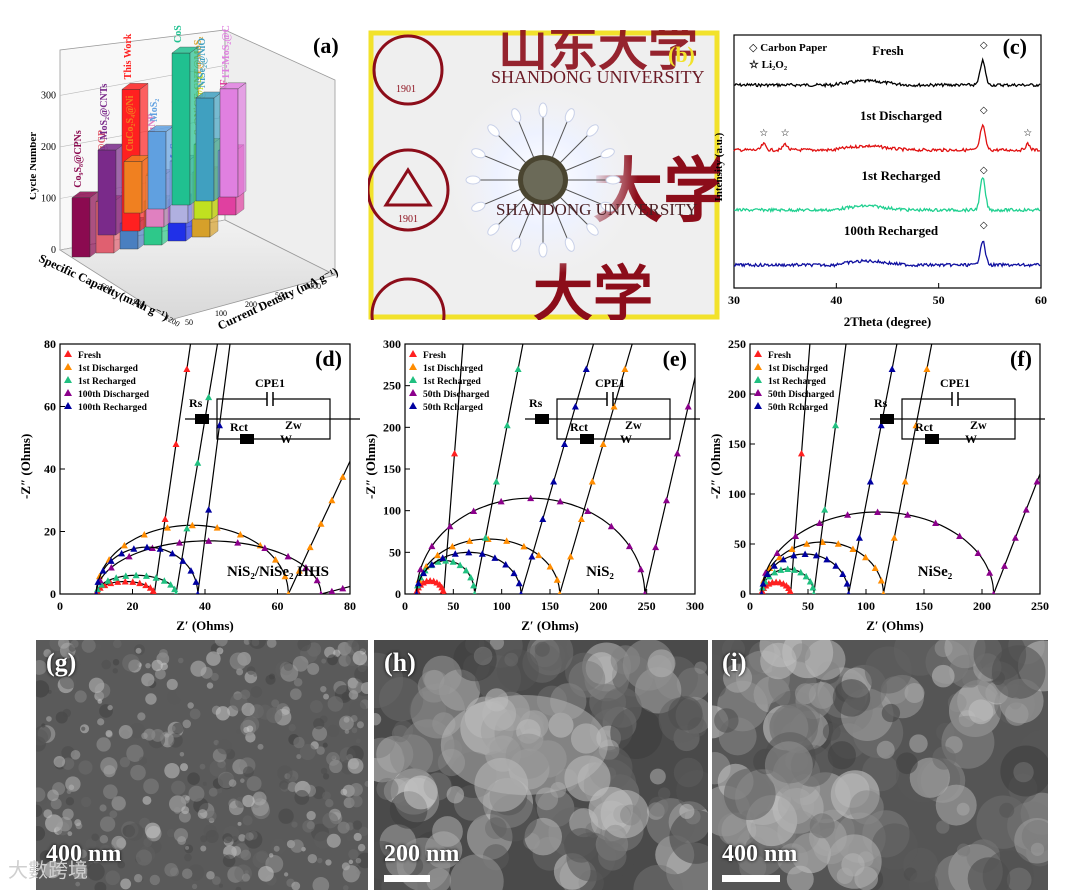  Describe the element at coordinates (453, 369) in the screenshot. I see `legend-entry: 1st Discharged` at that location.